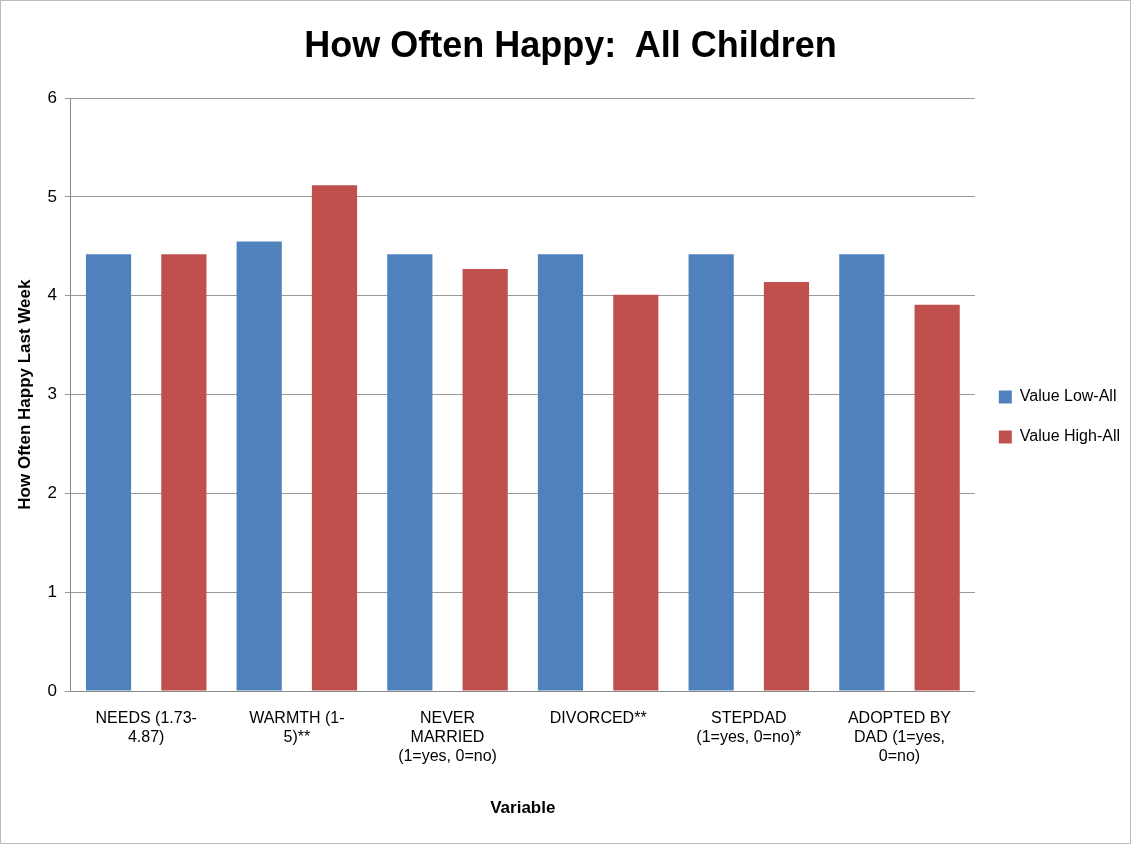 This screenshot has width=1131, height=844. What do you see at coordinates (52, 493) in the screenshot?
I see `y-tick-label: 2` at bounding box center [52, 493].